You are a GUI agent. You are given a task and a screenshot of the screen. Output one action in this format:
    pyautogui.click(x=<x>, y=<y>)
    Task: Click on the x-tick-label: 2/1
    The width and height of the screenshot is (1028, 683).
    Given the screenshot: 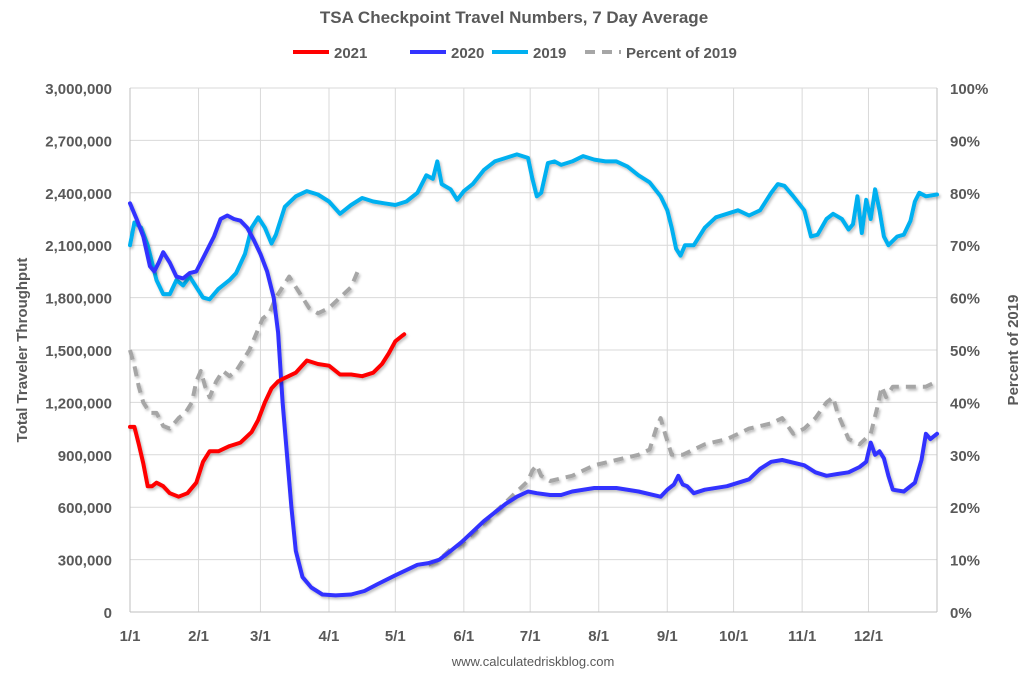 What is the action you would take?
    pyautogui.click(x=198, y=636)
    